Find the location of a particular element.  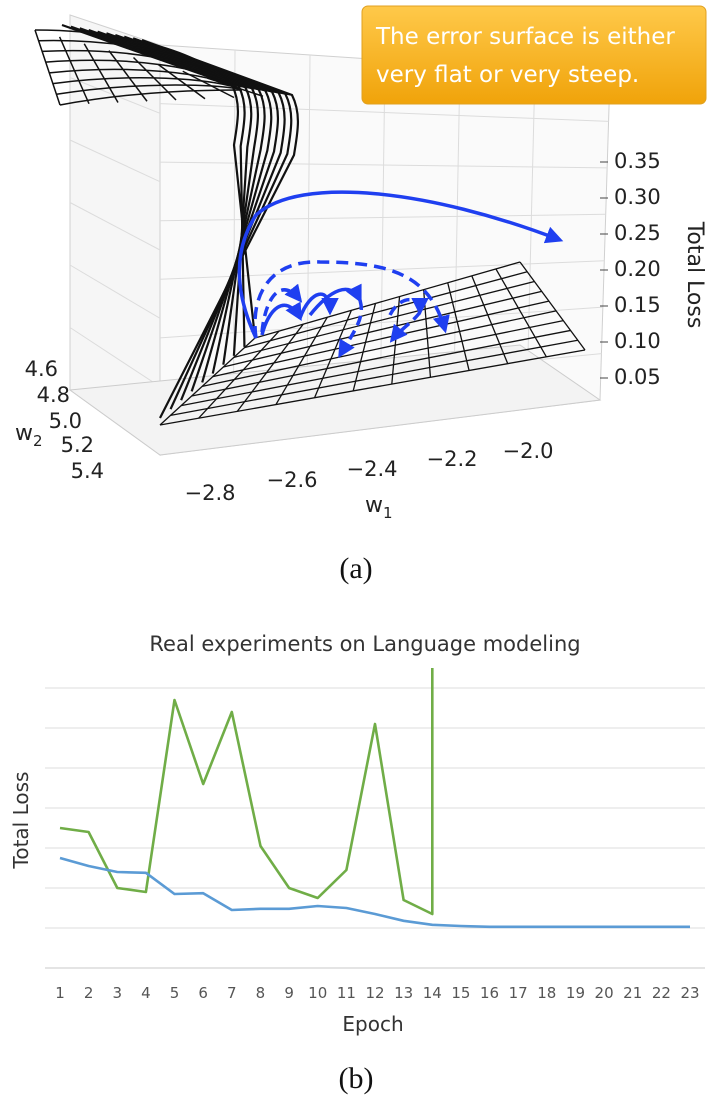

chart-title: Real experiments on Language modeling is located at coordinates (364, 644).